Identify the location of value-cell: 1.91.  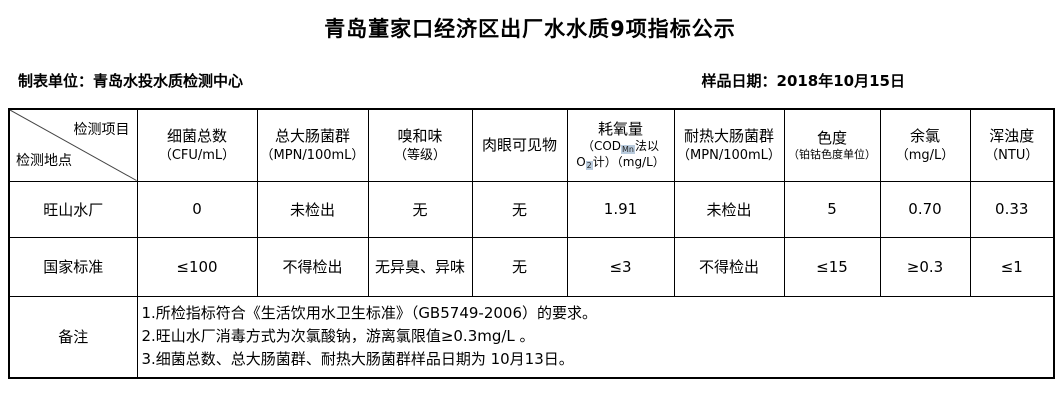
(620, 209).